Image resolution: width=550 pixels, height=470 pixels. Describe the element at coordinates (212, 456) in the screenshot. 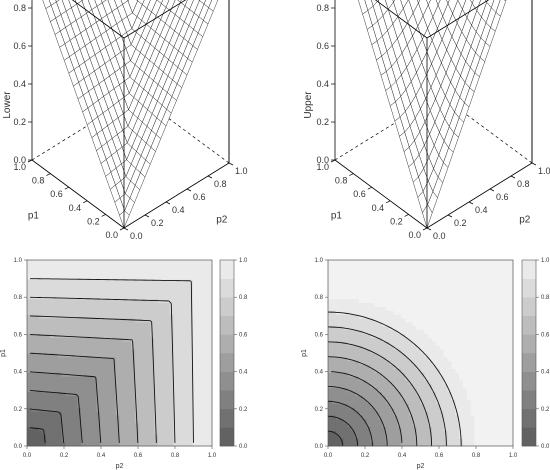

I see `x-tick-label: 1.0` at that location.